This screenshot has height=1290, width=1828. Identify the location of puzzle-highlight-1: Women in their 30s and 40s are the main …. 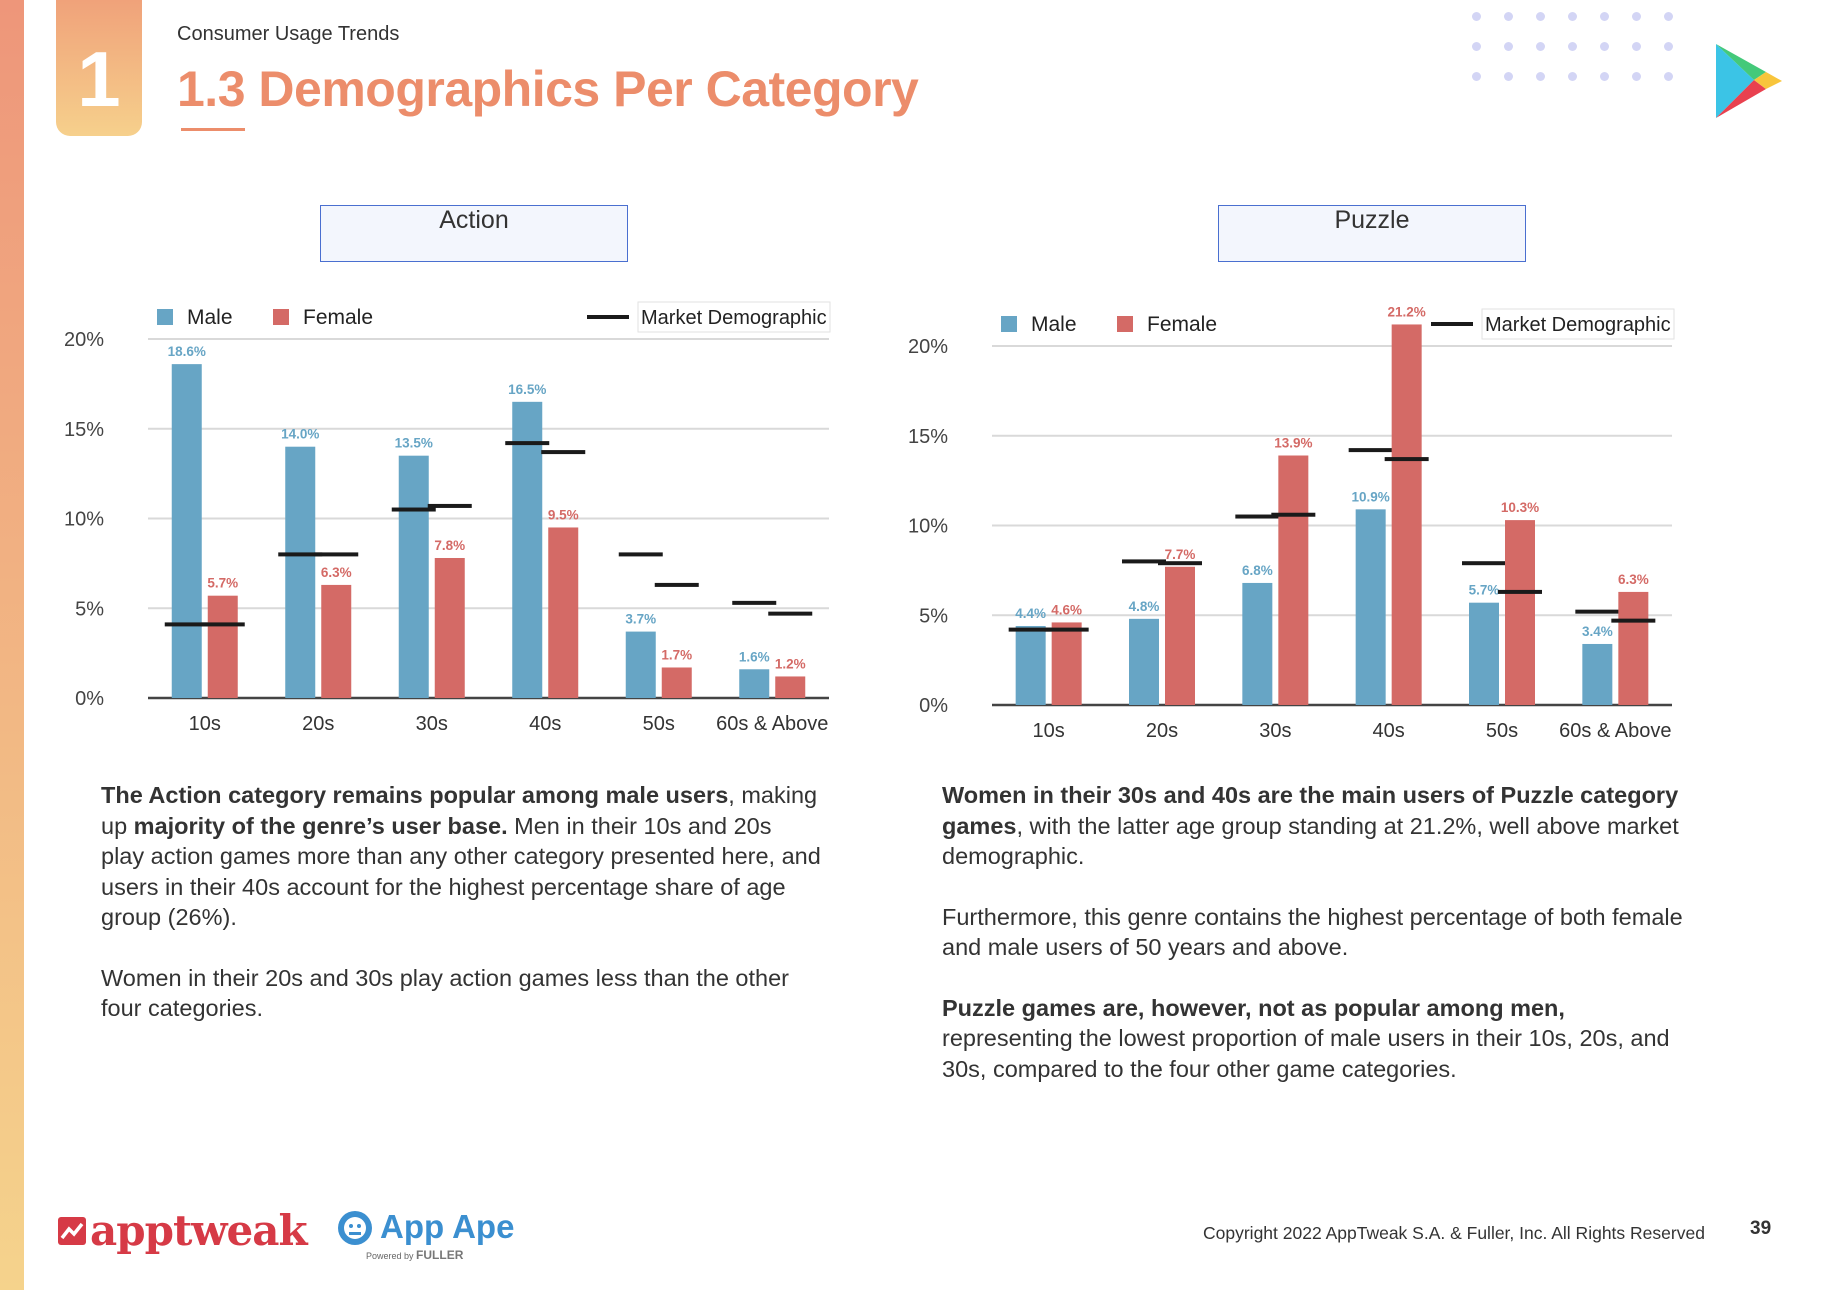
(1310, 810).